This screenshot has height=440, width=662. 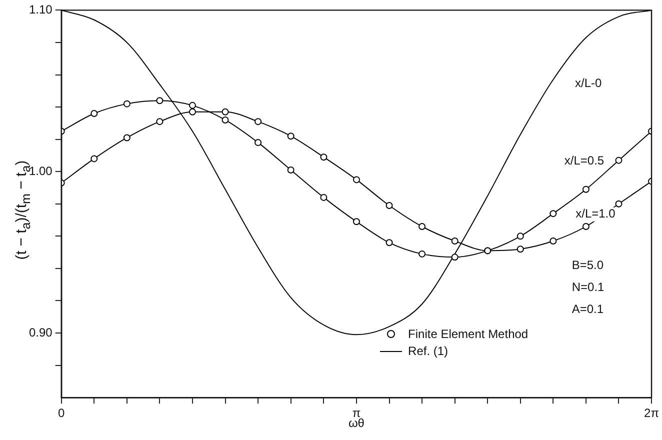 What do you see at coordinates (40, 171) in the screenshot?
I see `y-tick-label: 1.00` at bounding box center [40, 171].